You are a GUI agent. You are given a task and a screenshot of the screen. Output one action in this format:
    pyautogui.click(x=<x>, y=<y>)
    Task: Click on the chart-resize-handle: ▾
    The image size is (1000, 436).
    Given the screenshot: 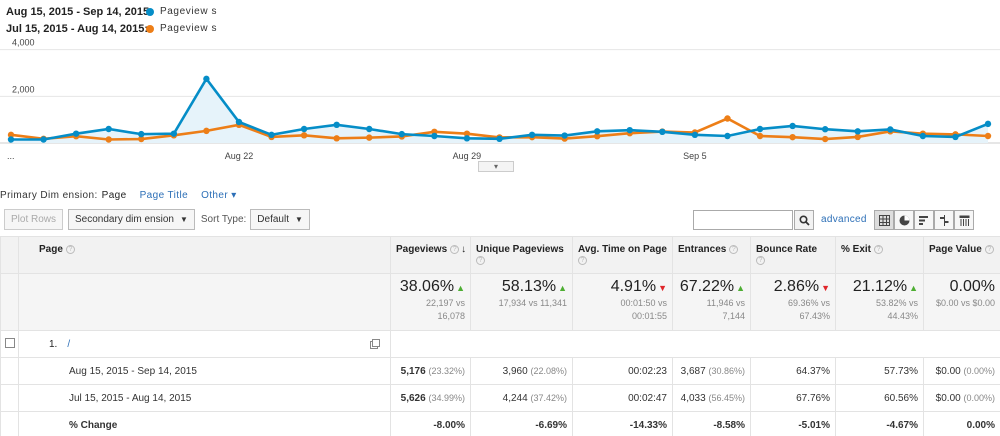 What is the action you would take?
    pyautogui.click(x=496, y=166)
    